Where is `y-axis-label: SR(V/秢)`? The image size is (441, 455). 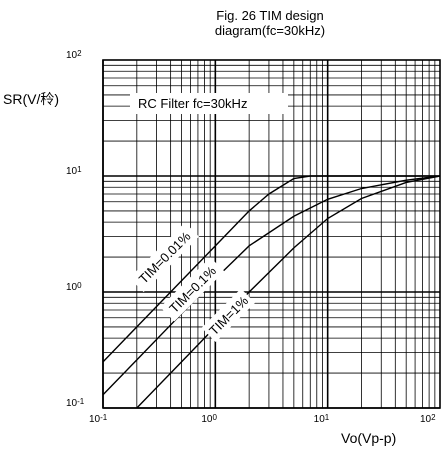
y-axis-label: SR(V/秢) is located at coordinates (31, 99).